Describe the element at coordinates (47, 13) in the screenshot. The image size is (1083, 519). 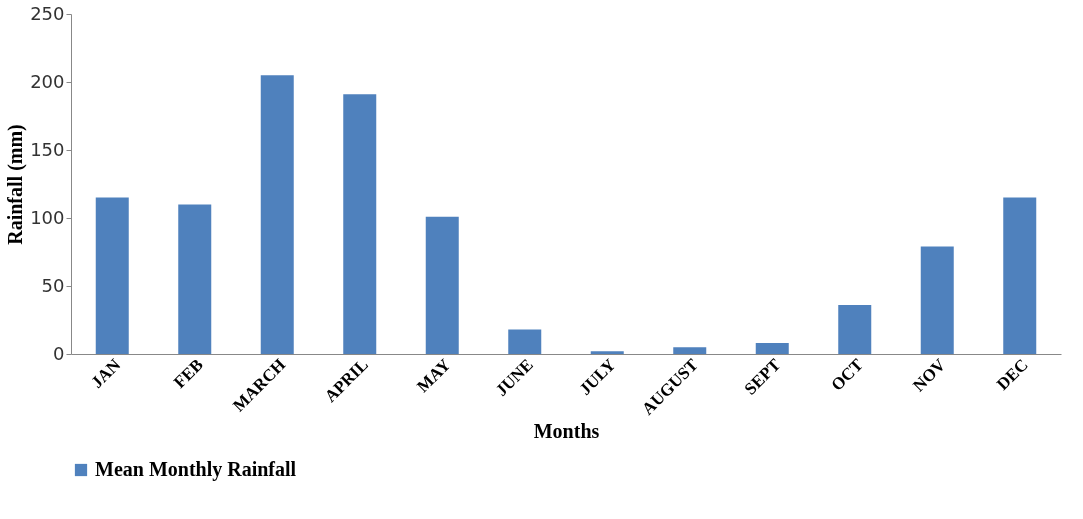
I see `y-tick-label: 250` at that location.